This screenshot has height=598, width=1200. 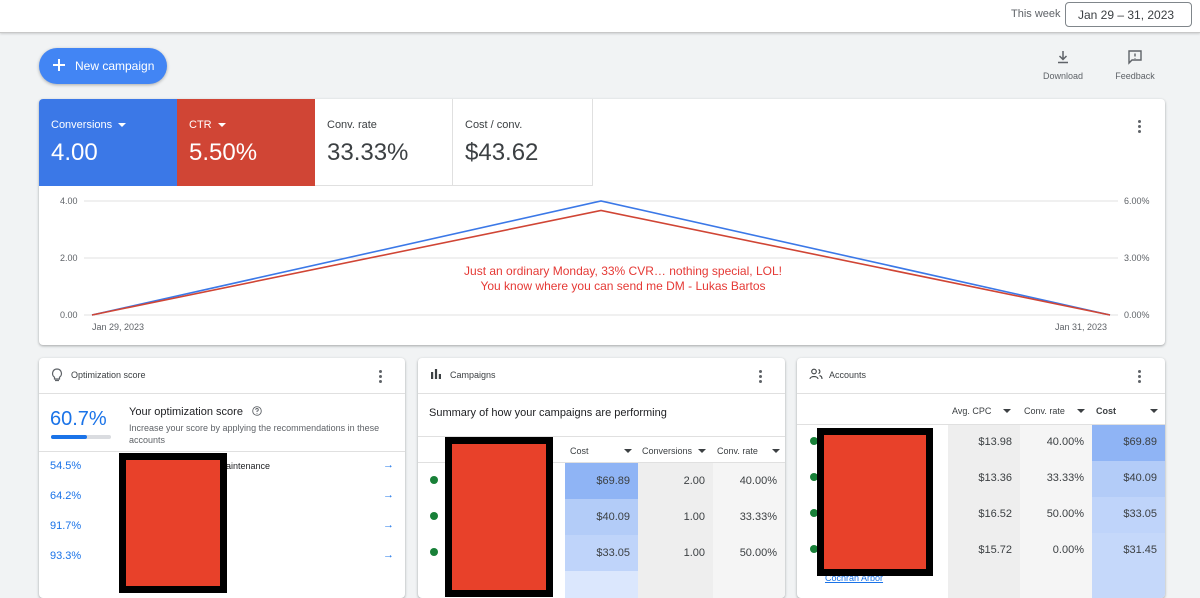 I want to click on metric-conv-rate: Conv. rate 33.33%, so click(x=384, y=142).